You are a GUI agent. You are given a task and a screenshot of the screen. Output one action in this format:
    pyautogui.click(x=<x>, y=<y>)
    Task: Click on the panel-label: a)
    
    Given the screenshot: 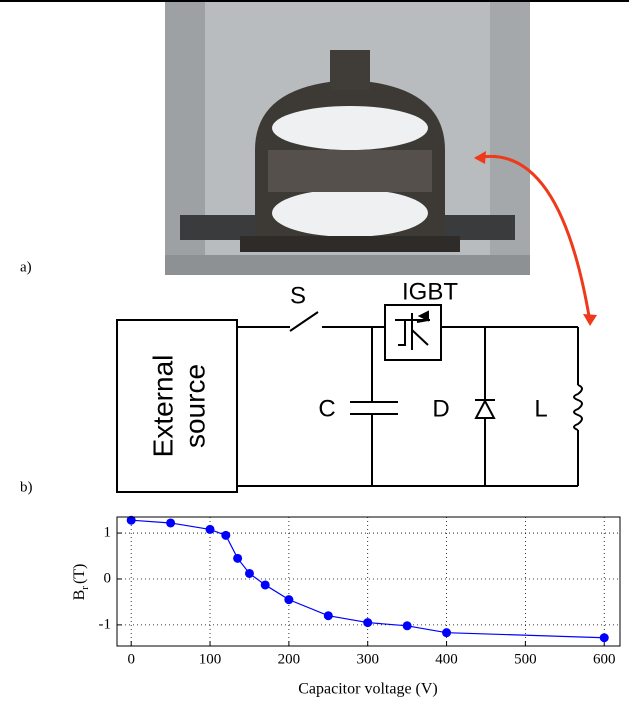 What is the action you would take?
    pyautogui.click(x=26, y=267)
    